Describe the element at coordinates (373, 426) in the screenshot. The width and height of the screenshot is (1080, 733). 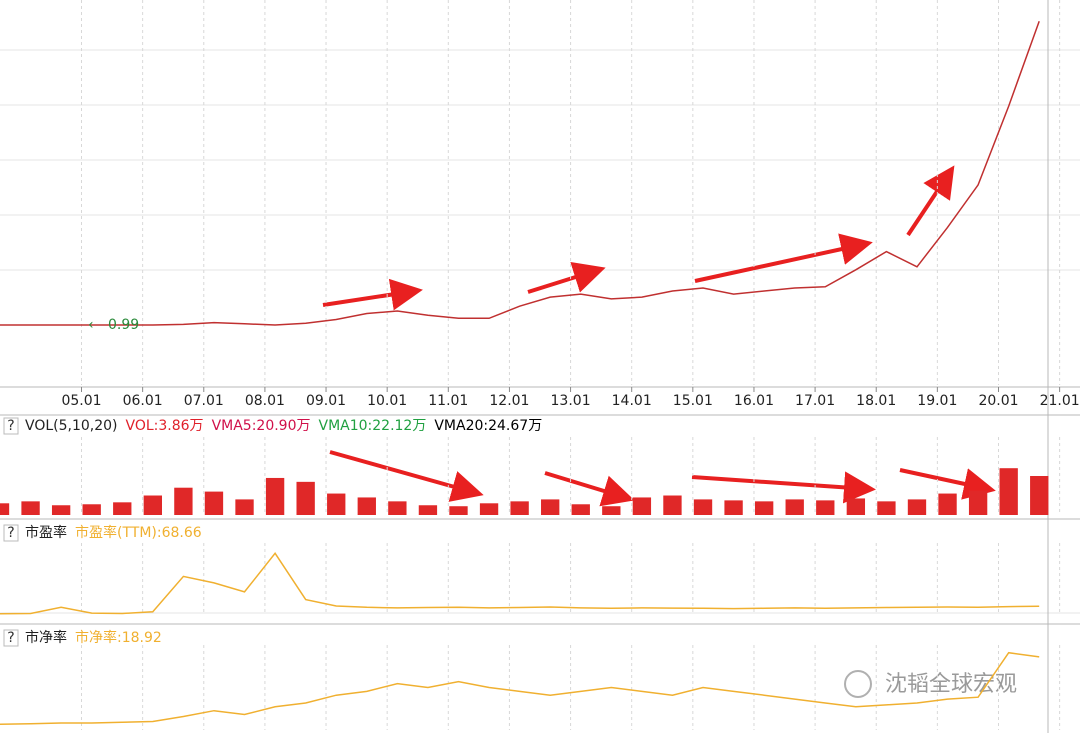
I see `readout: VMA10:22.12万` at that location.